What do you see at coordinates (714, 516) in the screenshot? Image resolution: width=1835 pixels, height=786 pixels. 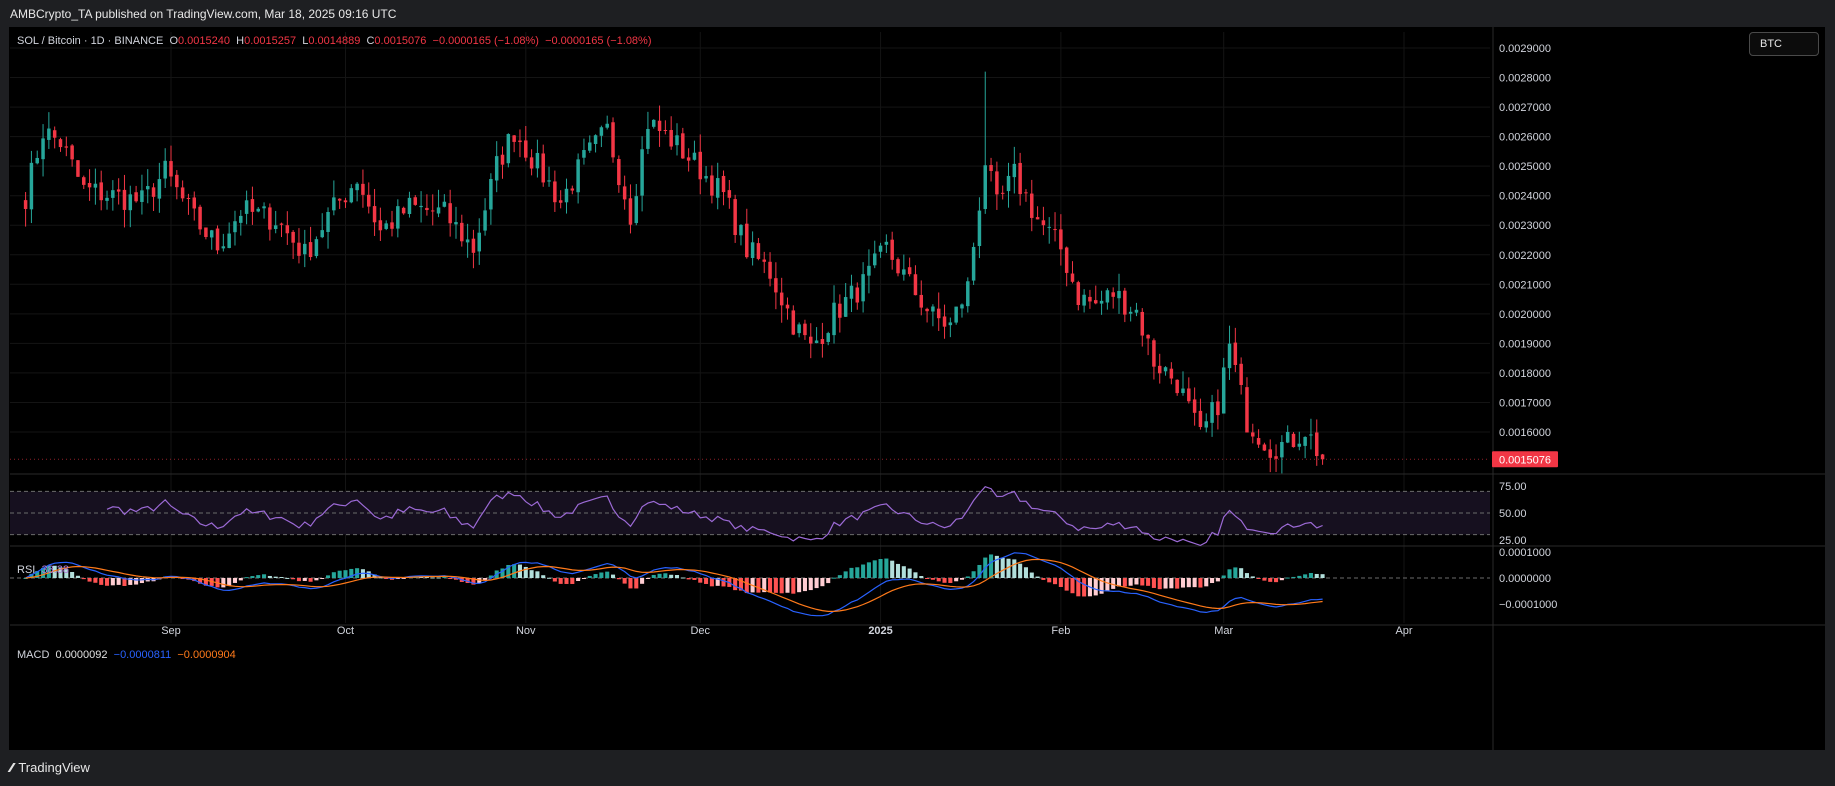 I see `rsi-line` at bounding box center [714, 516].